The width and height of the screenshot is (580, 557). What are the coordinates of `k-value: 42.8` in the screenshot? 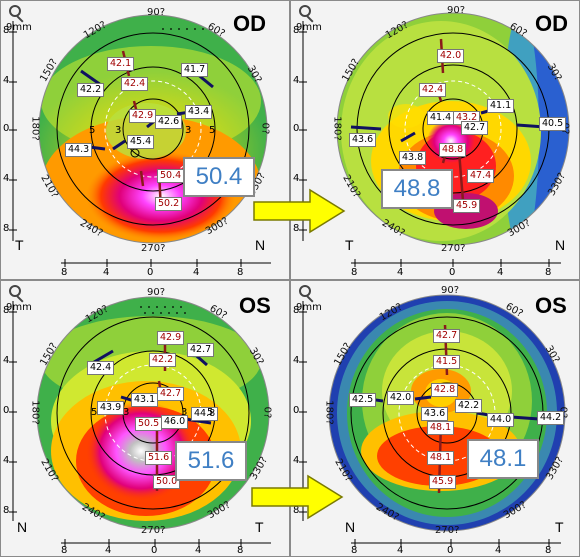 It's located at (445, 390).